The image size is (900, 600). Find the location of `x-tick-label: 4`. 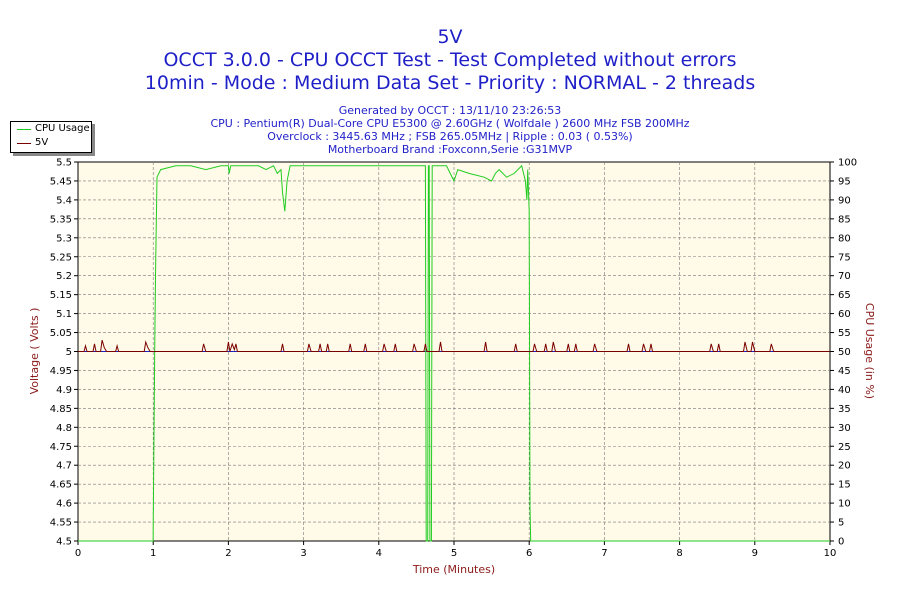

x-tick-label: 4 is located at coordinates (379, 553).